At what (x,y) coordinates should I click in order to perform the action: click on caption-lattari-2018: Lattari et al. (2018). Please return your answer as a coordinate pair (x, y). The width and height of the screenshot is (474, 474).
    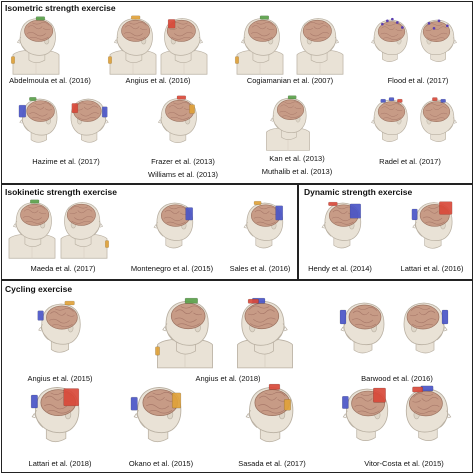
    Looking at the image, I should click on (60, 463).